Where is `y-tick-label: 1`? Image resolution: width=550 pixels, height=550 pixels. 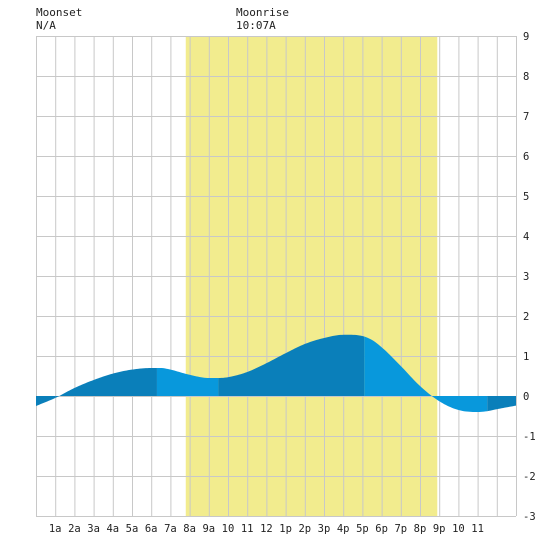 y-tick-label: 1 is located at coordinates (526, 357).